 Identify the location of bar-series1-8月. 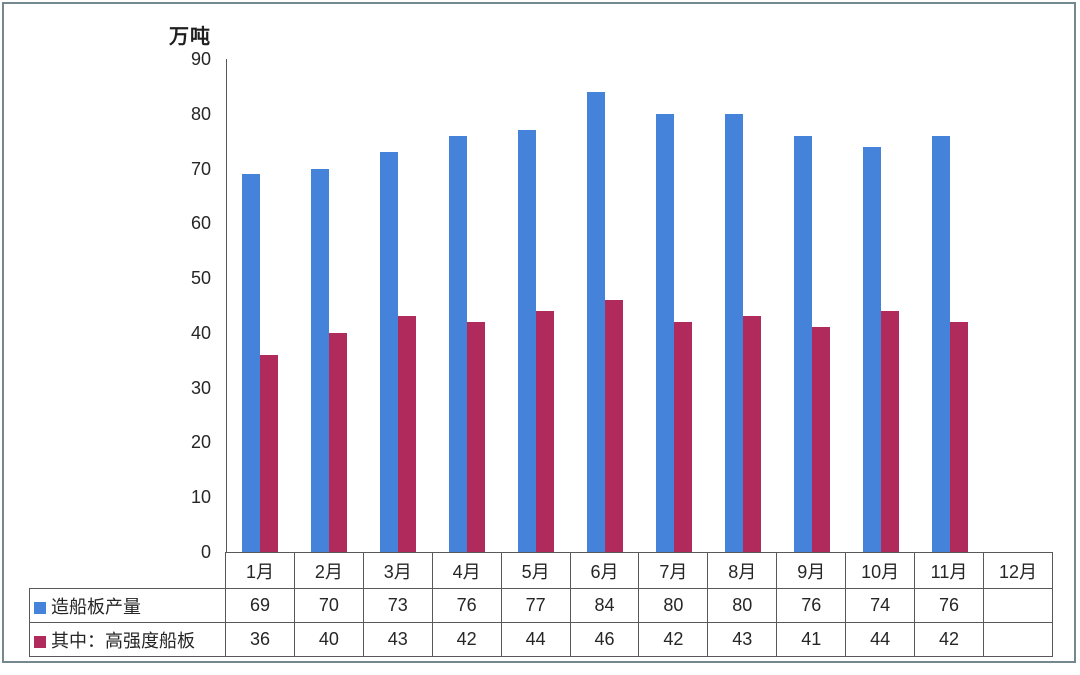
(733, 332).